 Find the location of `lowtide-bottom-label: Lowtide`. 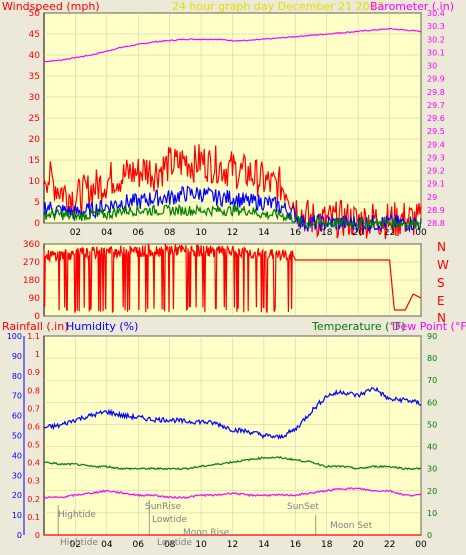

lowtide-bottom-label: Lowtide is located at coordinates (174, 543).